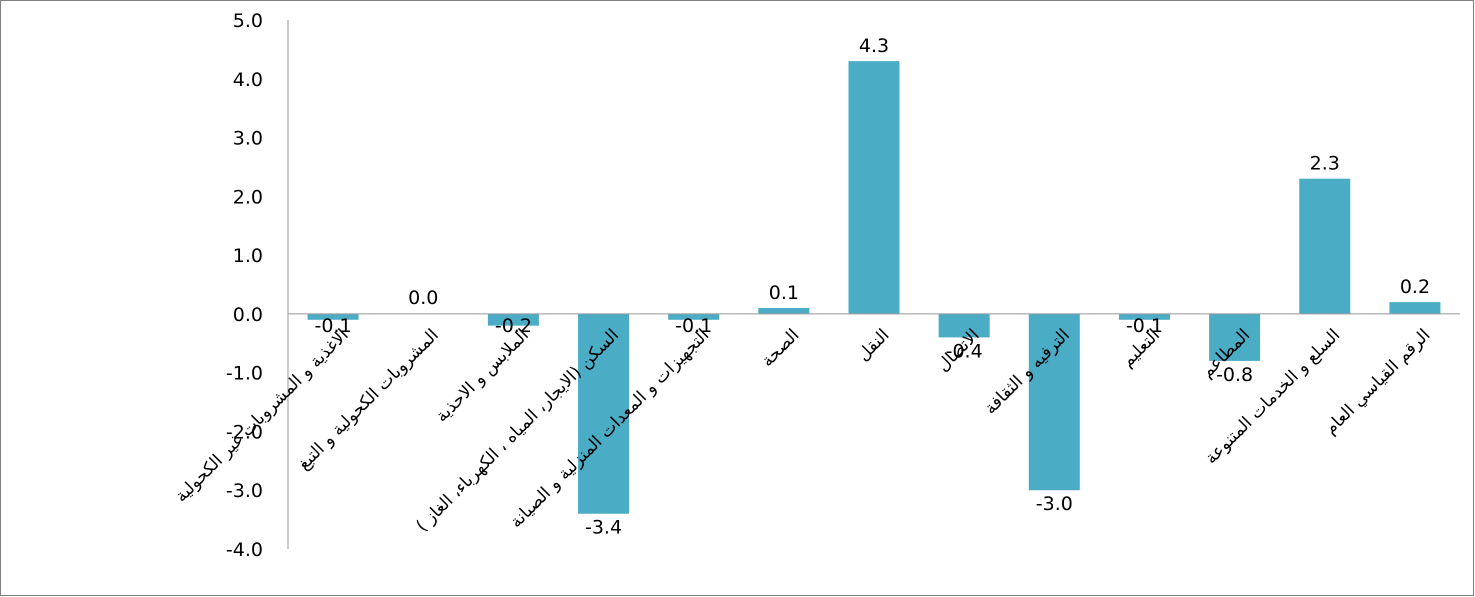 Image resolution: width=1475 pixels, height=597 pixels. I want to click on data-label: -0.4, so click(964, 351).